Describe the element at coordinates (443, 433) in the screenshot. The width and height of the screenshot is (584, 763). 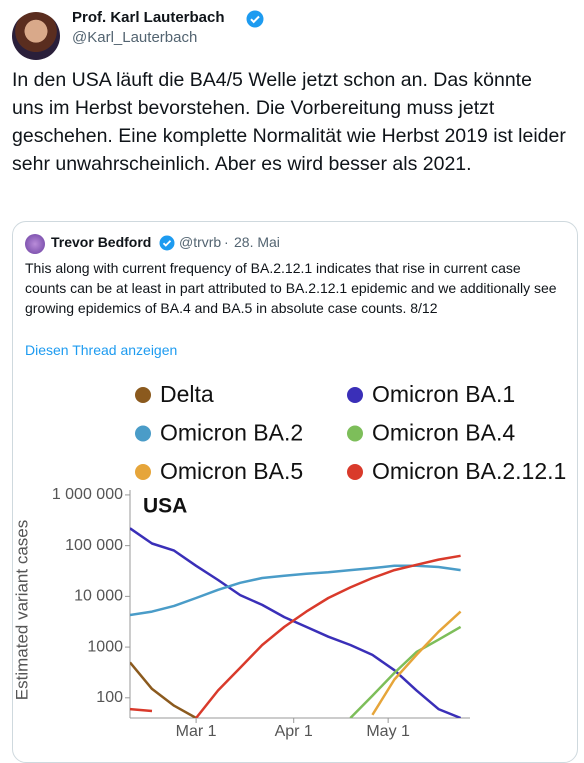
I see `legend-label: Omicron BA.4` at that location.